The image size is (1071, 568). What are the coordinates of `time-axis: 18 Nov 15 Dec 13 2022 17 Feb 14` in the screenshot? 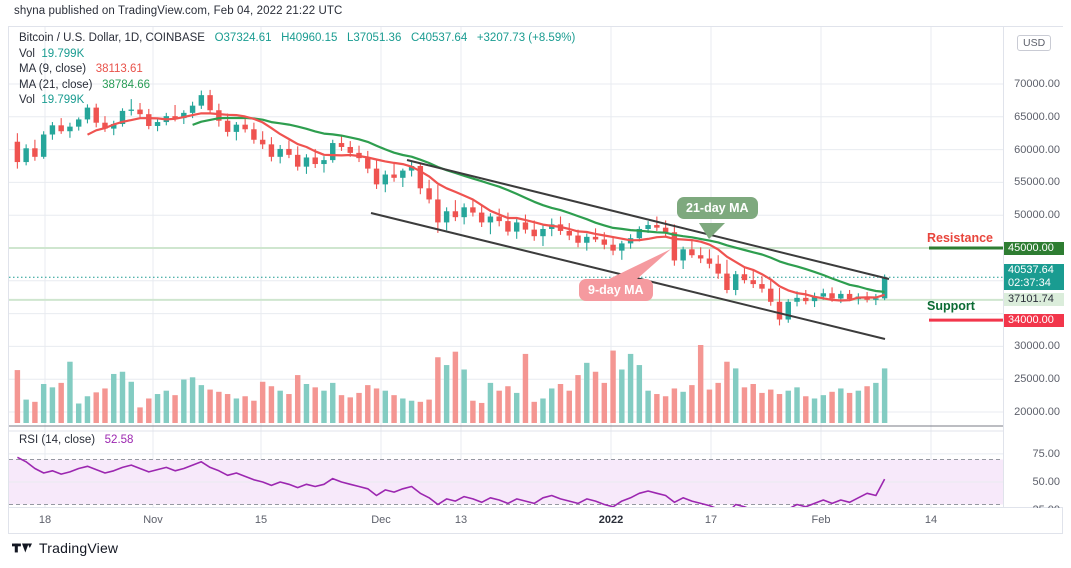 It's located at (535, 521).